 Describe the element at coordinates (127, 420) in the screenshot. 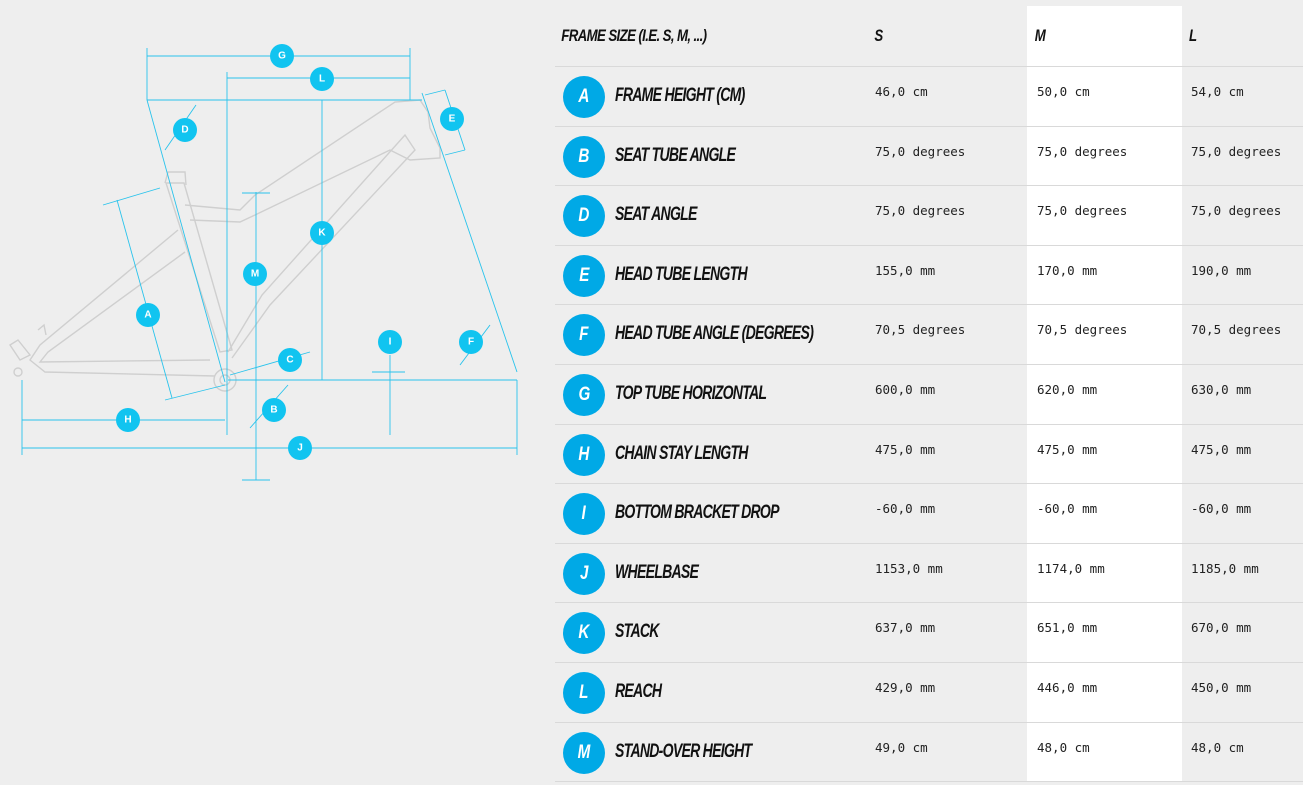

I see `svg-text: H` at that location.